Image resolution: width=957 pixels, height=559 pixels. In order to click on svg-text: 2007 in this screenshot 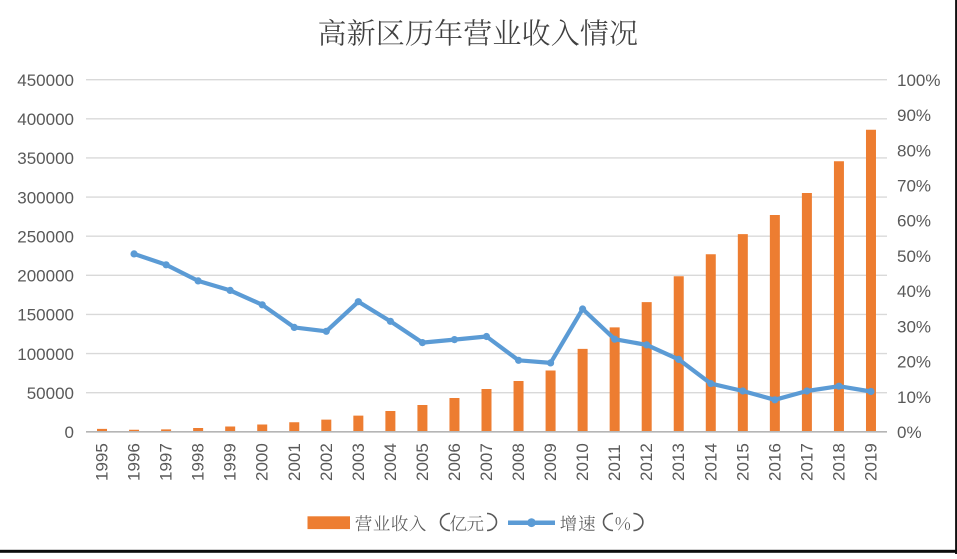, I will do `click(486, 462)`.